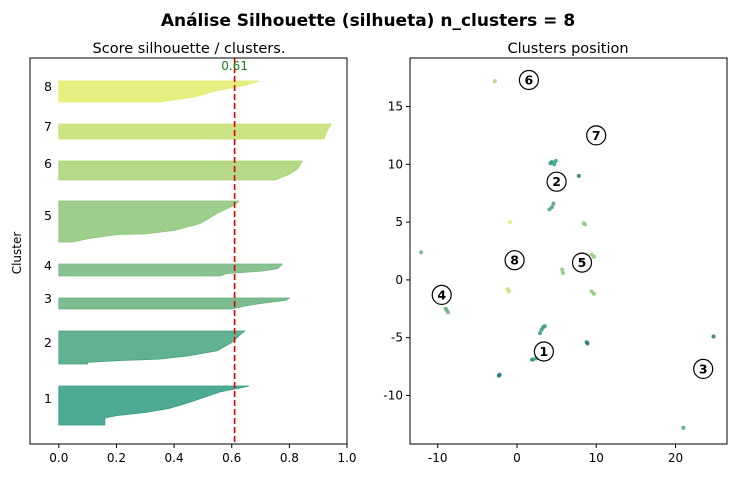 The image size is (737, 478). What do you see at coordinates (203, 454) in the screenshot?
I see `silhouette-x-ticks: 0.0 0.2 0.4 0.6 0.8 1.0` at bounding box center [203, 454].